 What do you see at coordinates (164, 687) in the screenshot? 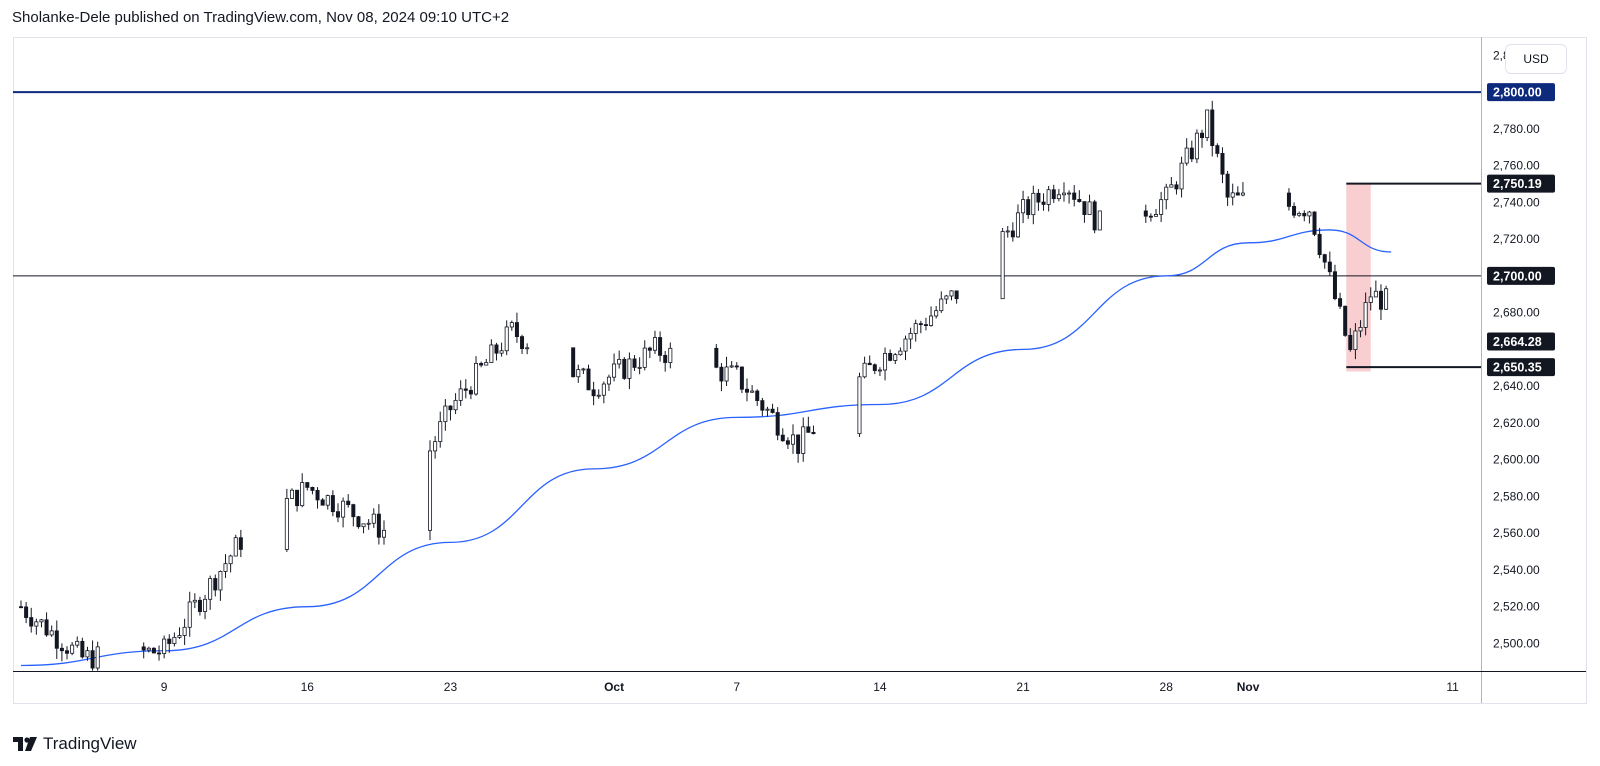
I see `time-tick-label: 9` at bounding box center [164, 687].